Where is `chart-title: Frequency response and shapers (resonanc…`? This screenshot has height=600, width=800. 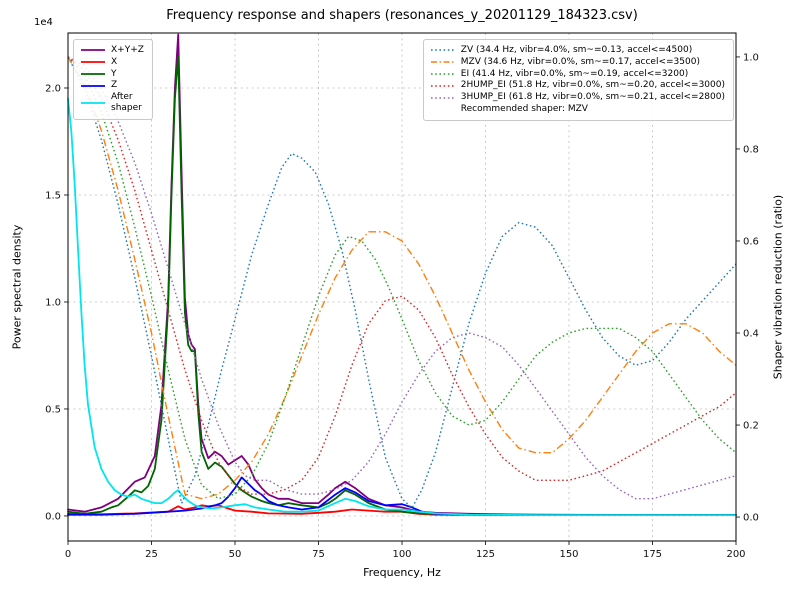 chart-title: Frequency response and shapers (resonanc… is located at coordinates (402, 15).